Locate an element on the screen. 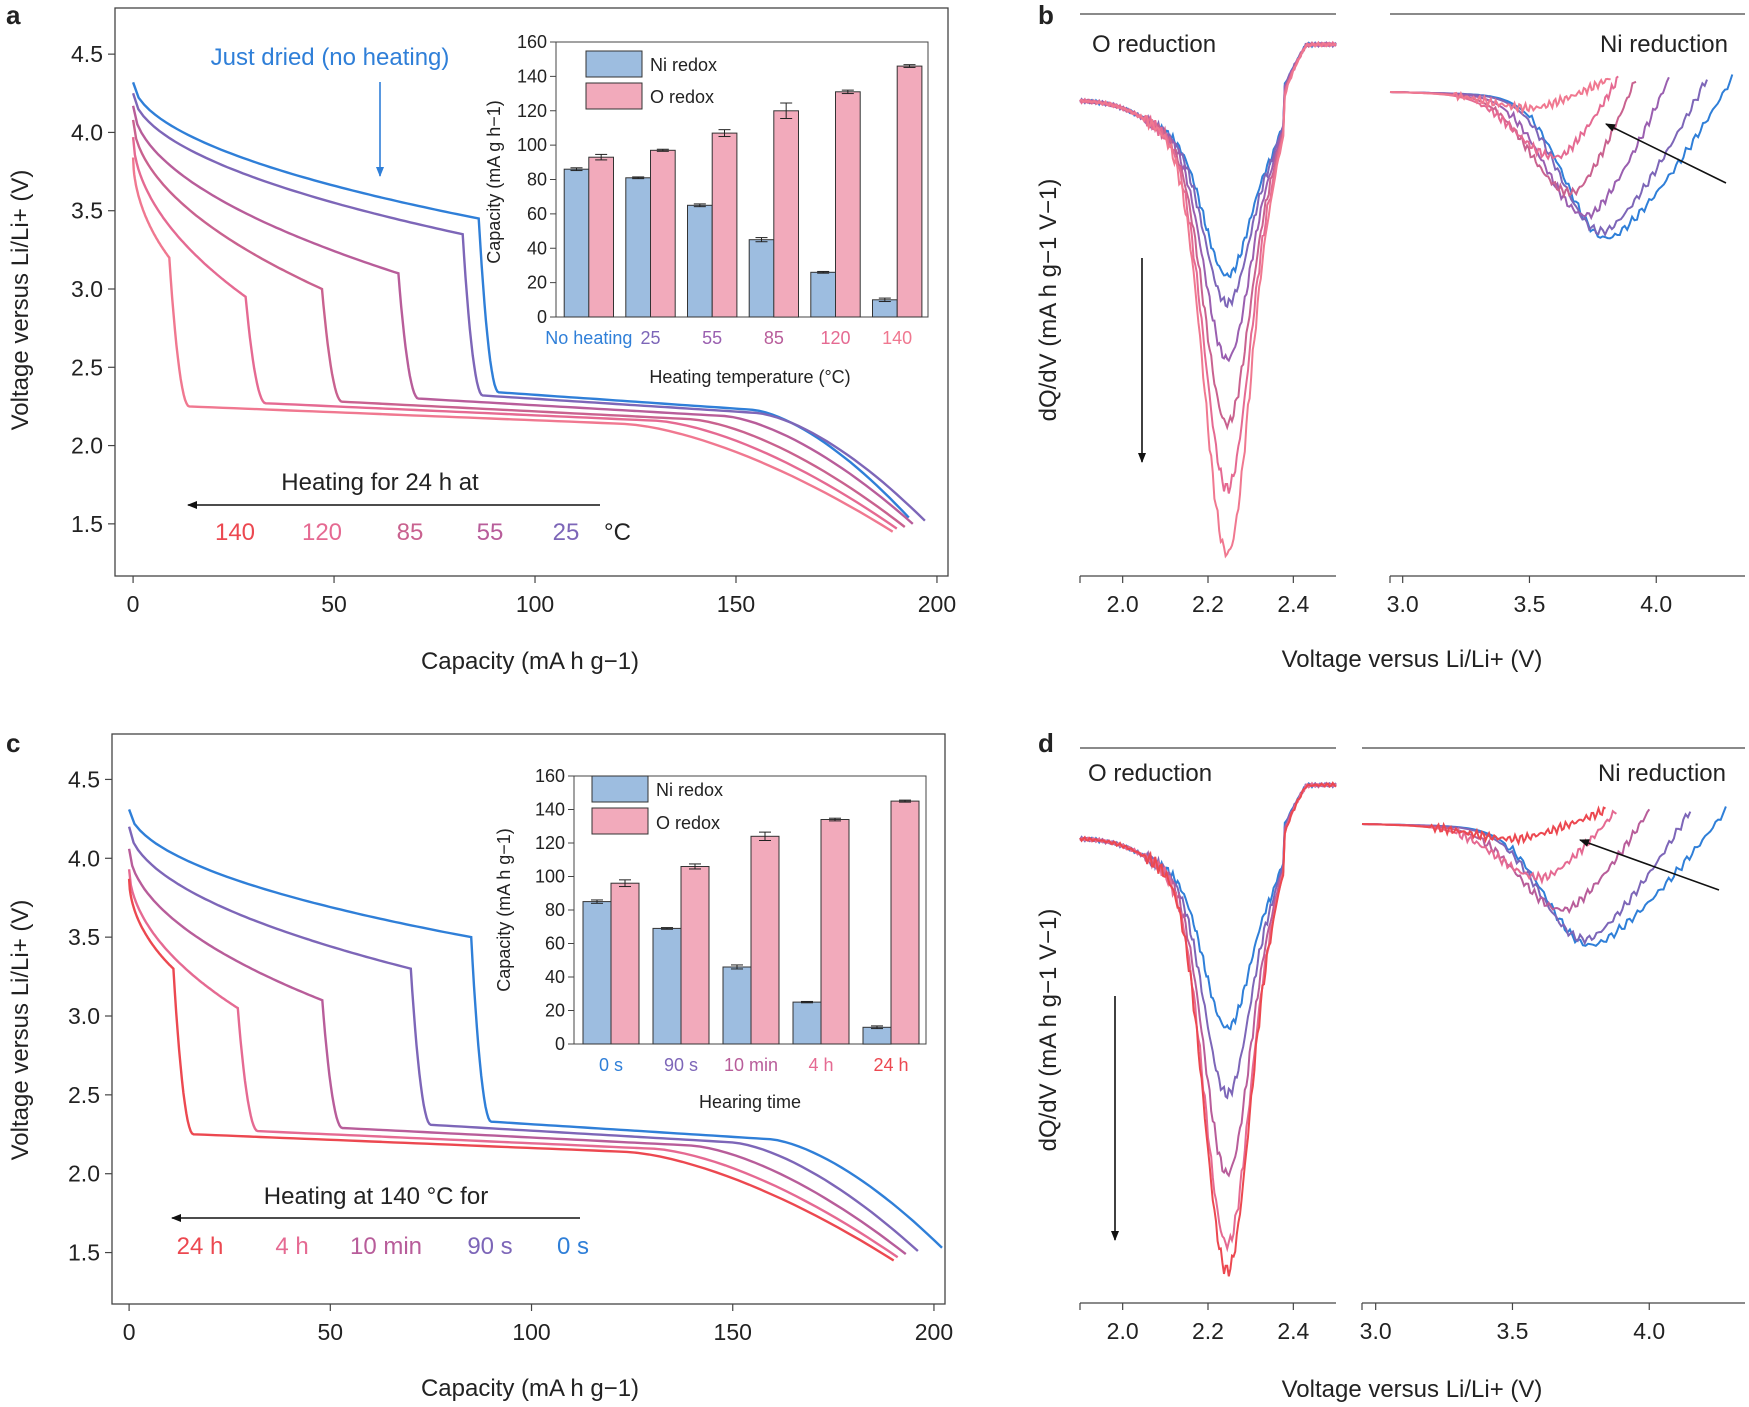 The height and width of the screenshot is (1407, 1749). panel-a-ylabel: Voltage versus Li/Li+ (V) is located at coordinates (20, 300).